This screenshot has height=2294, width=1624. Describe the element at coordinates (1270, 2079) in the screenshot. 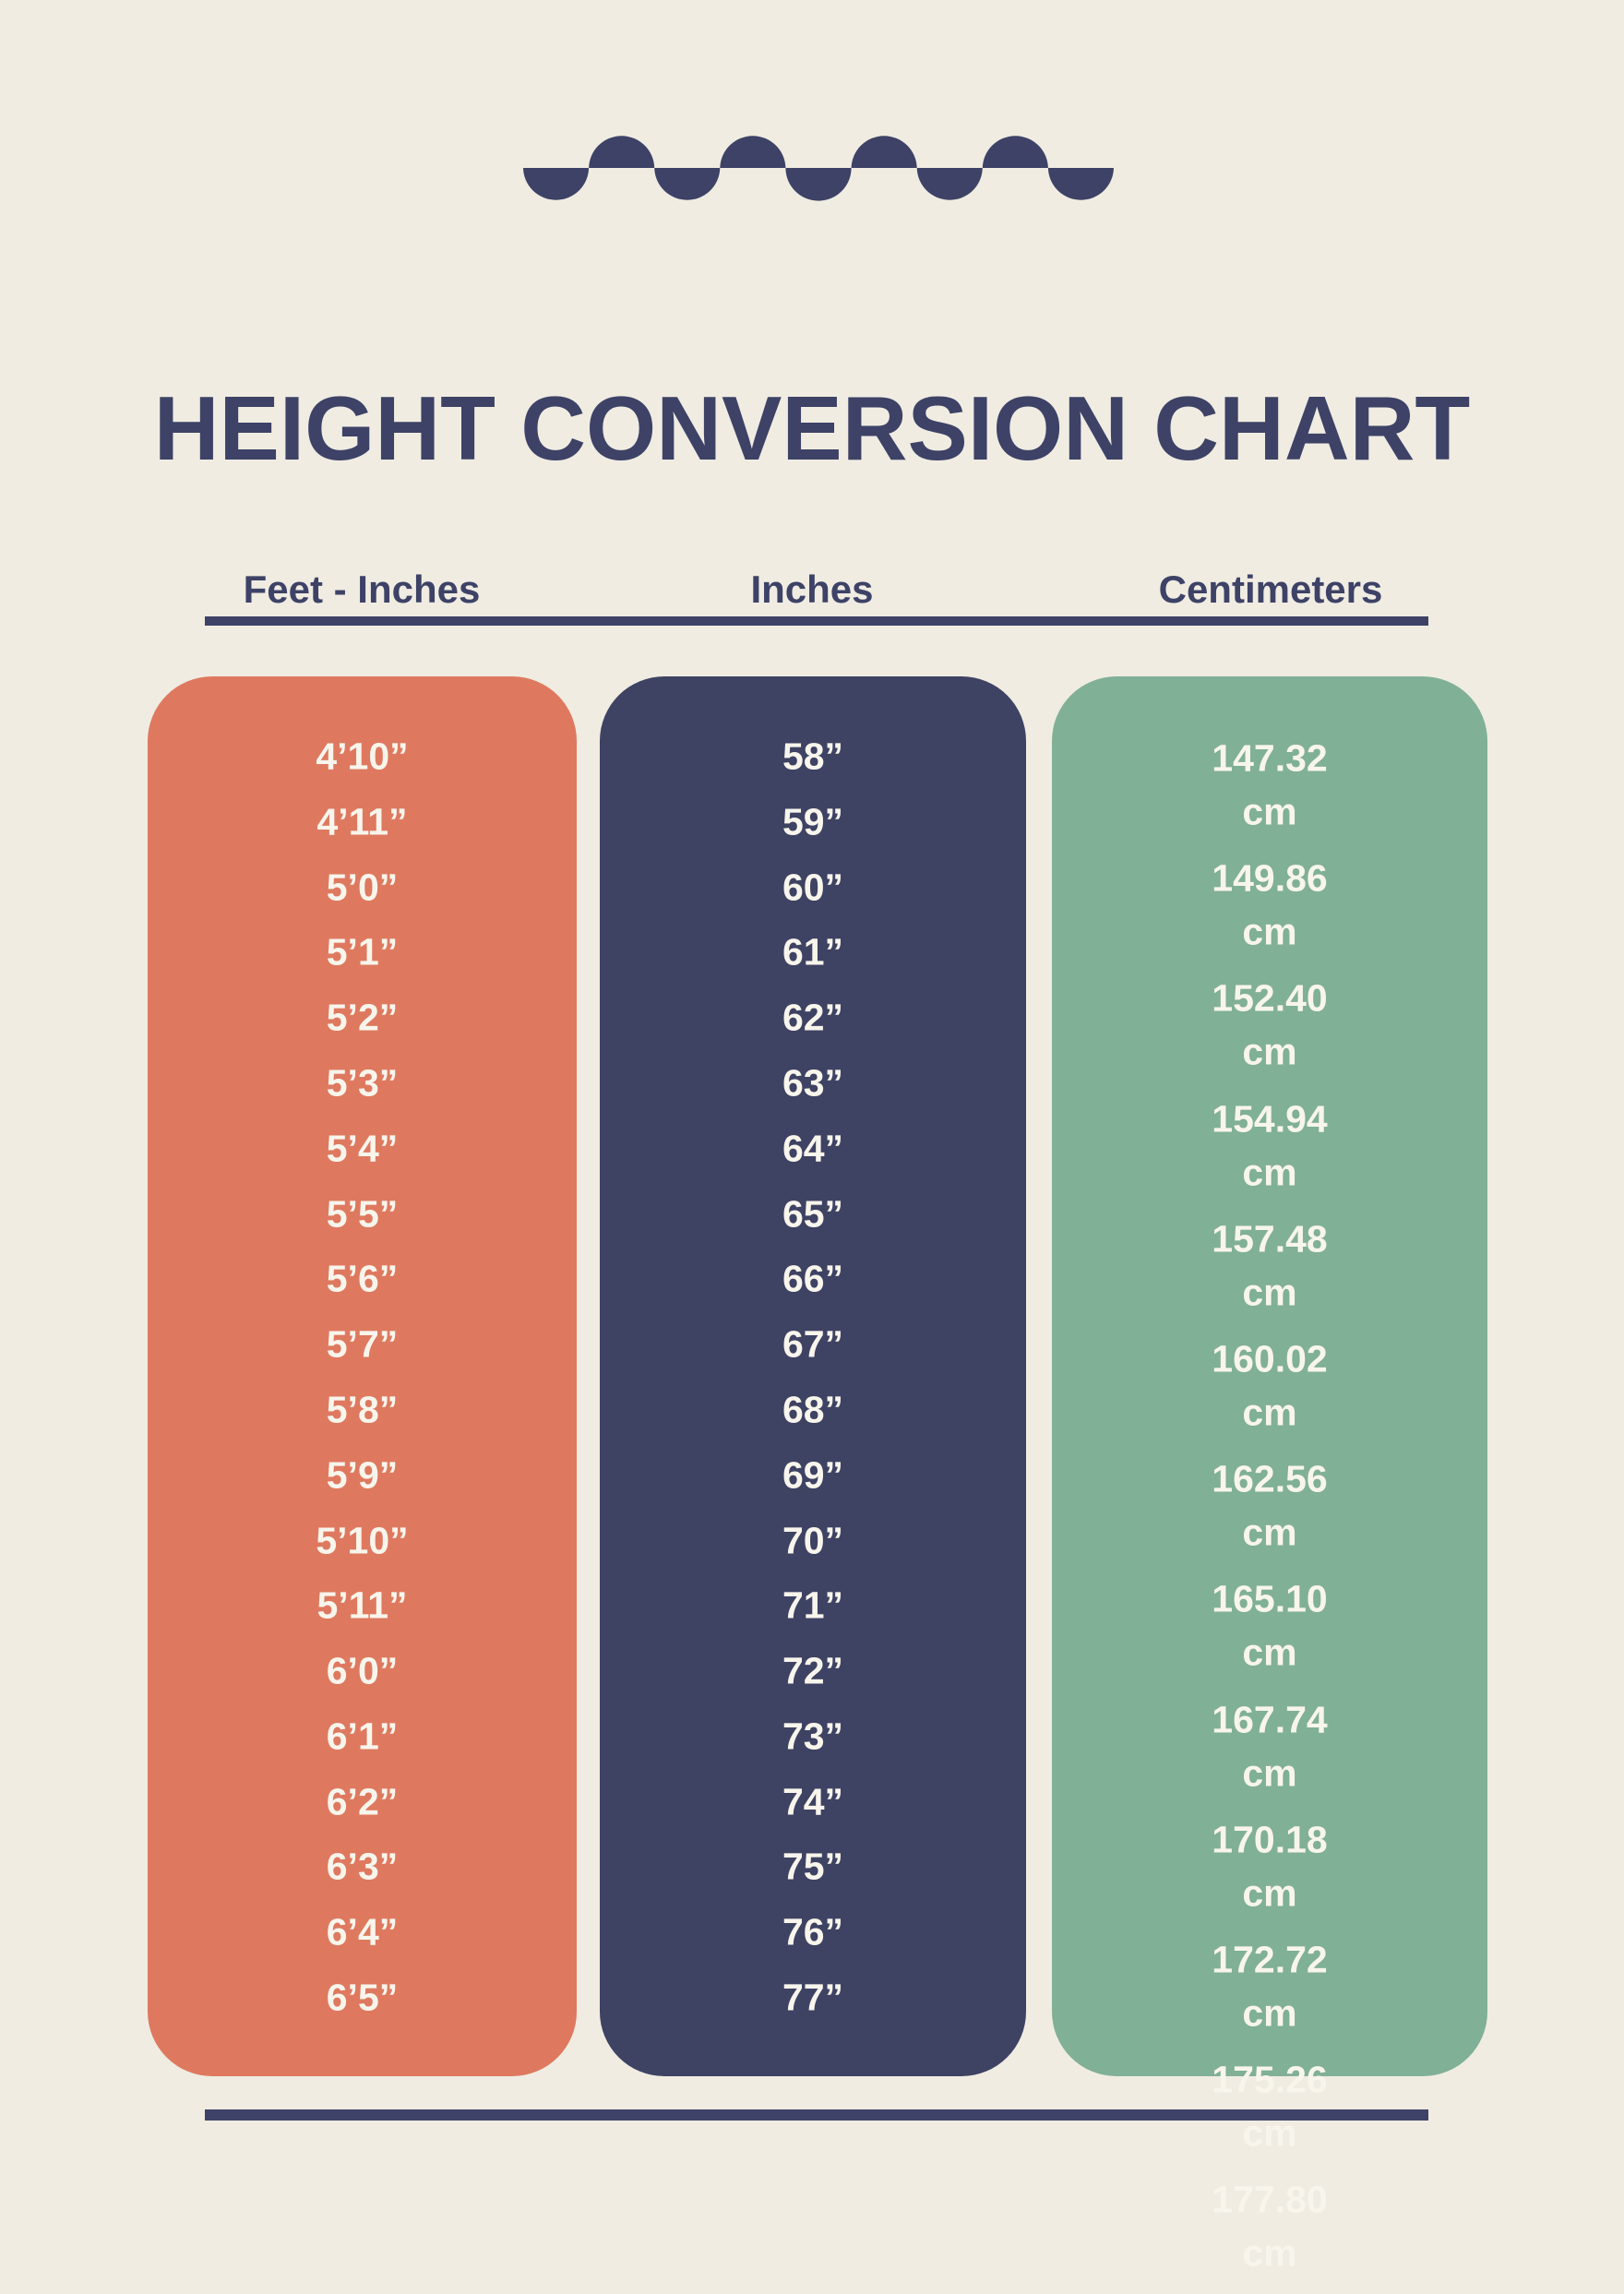

I see `cm-value: 175.26` at that location.